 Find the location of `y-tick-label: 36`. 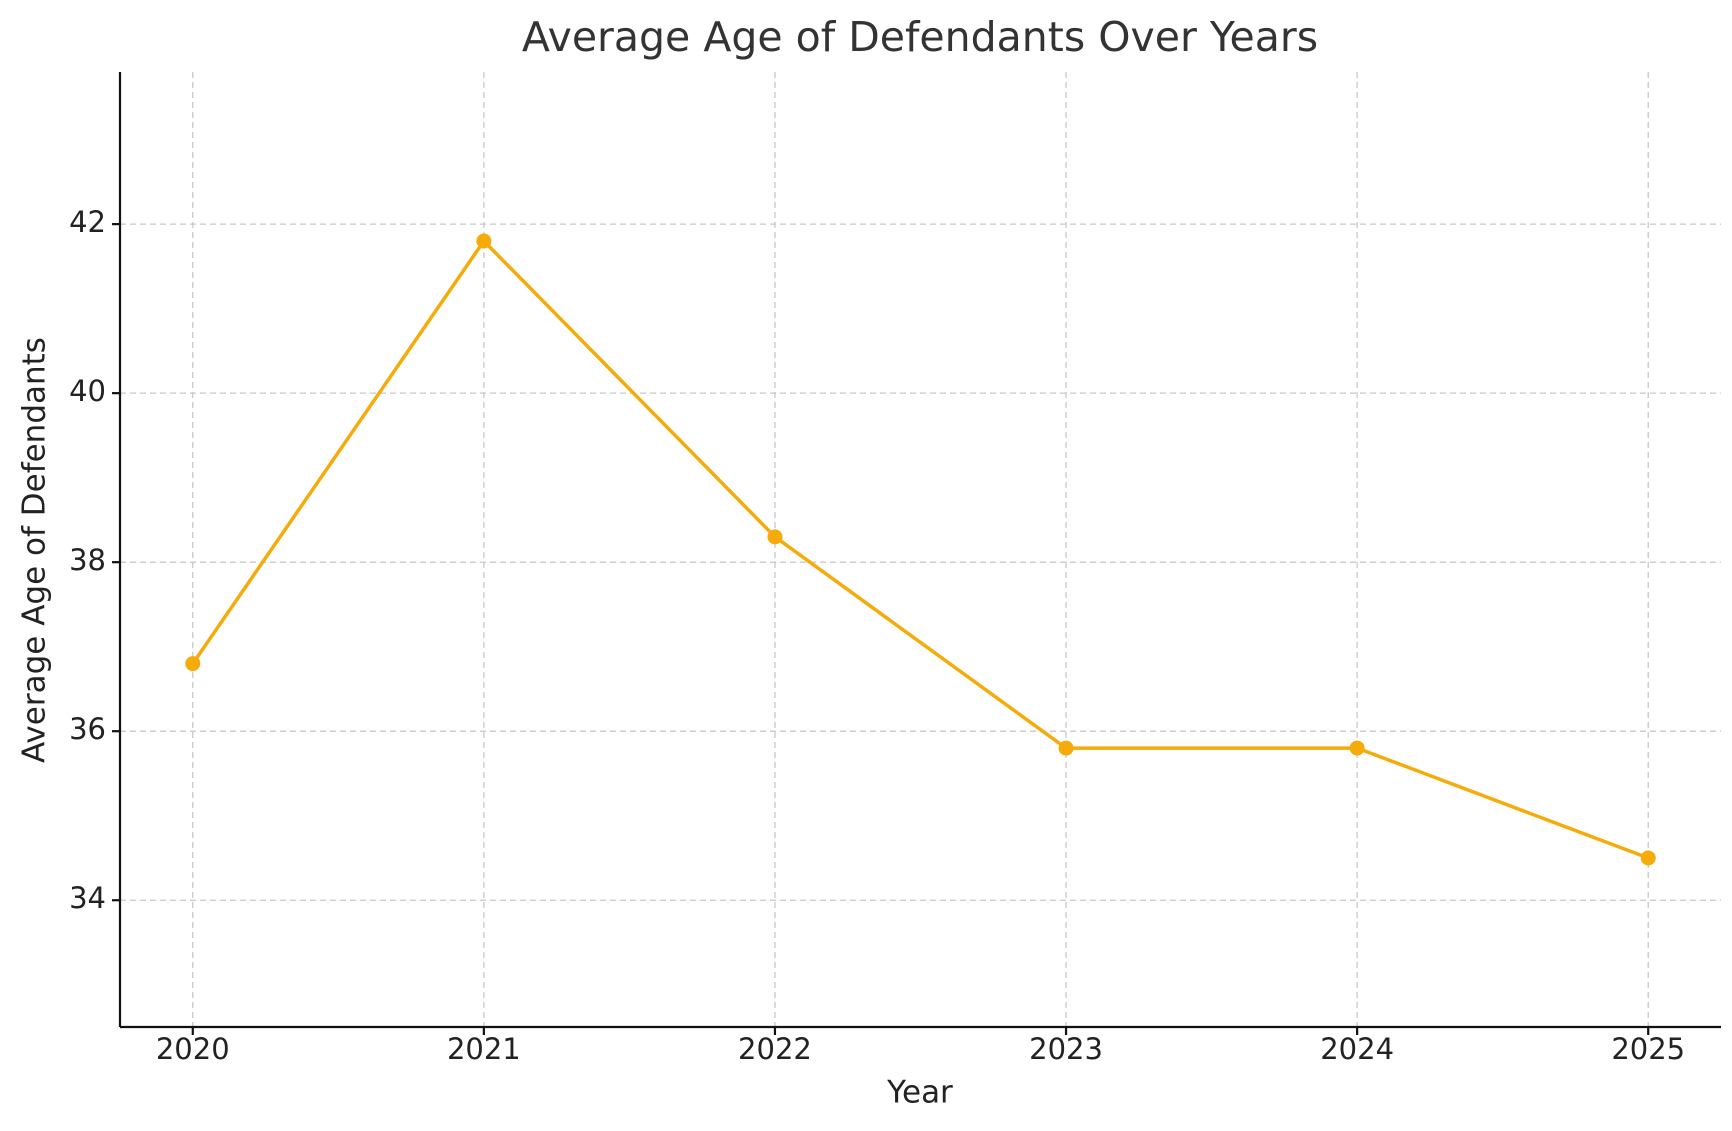

y-tick-label: 36 is located at coordinates (87, 729).